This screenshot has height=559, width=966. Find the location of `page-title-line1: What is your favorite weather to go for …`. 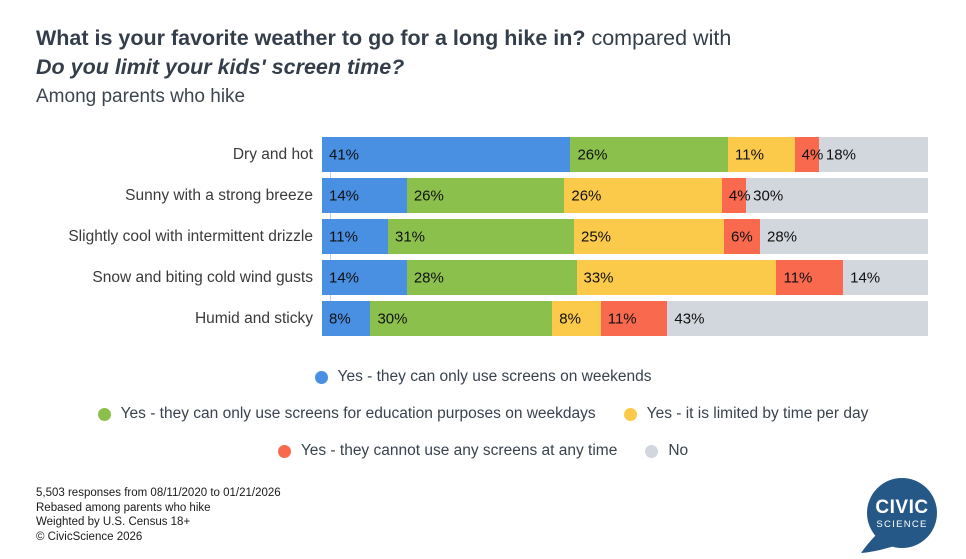

page-title-line1: What is your favorite weather to go for … is located at coordinates (486, 38).